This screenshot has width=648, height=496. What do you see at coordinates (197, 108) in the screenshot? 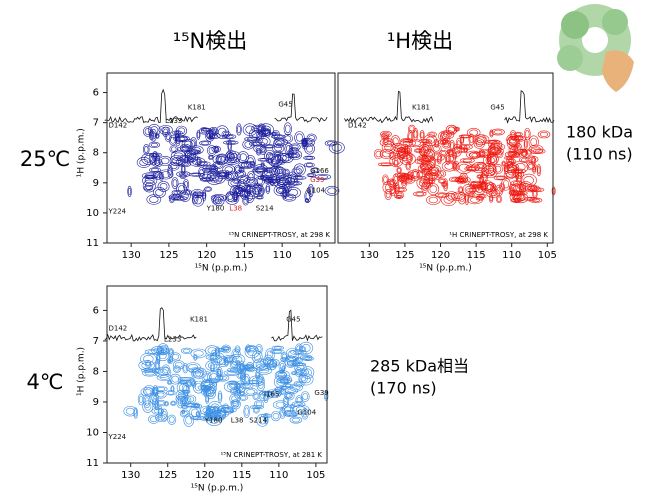
I see `residue-label: K181` at bounding box center [197, 108].